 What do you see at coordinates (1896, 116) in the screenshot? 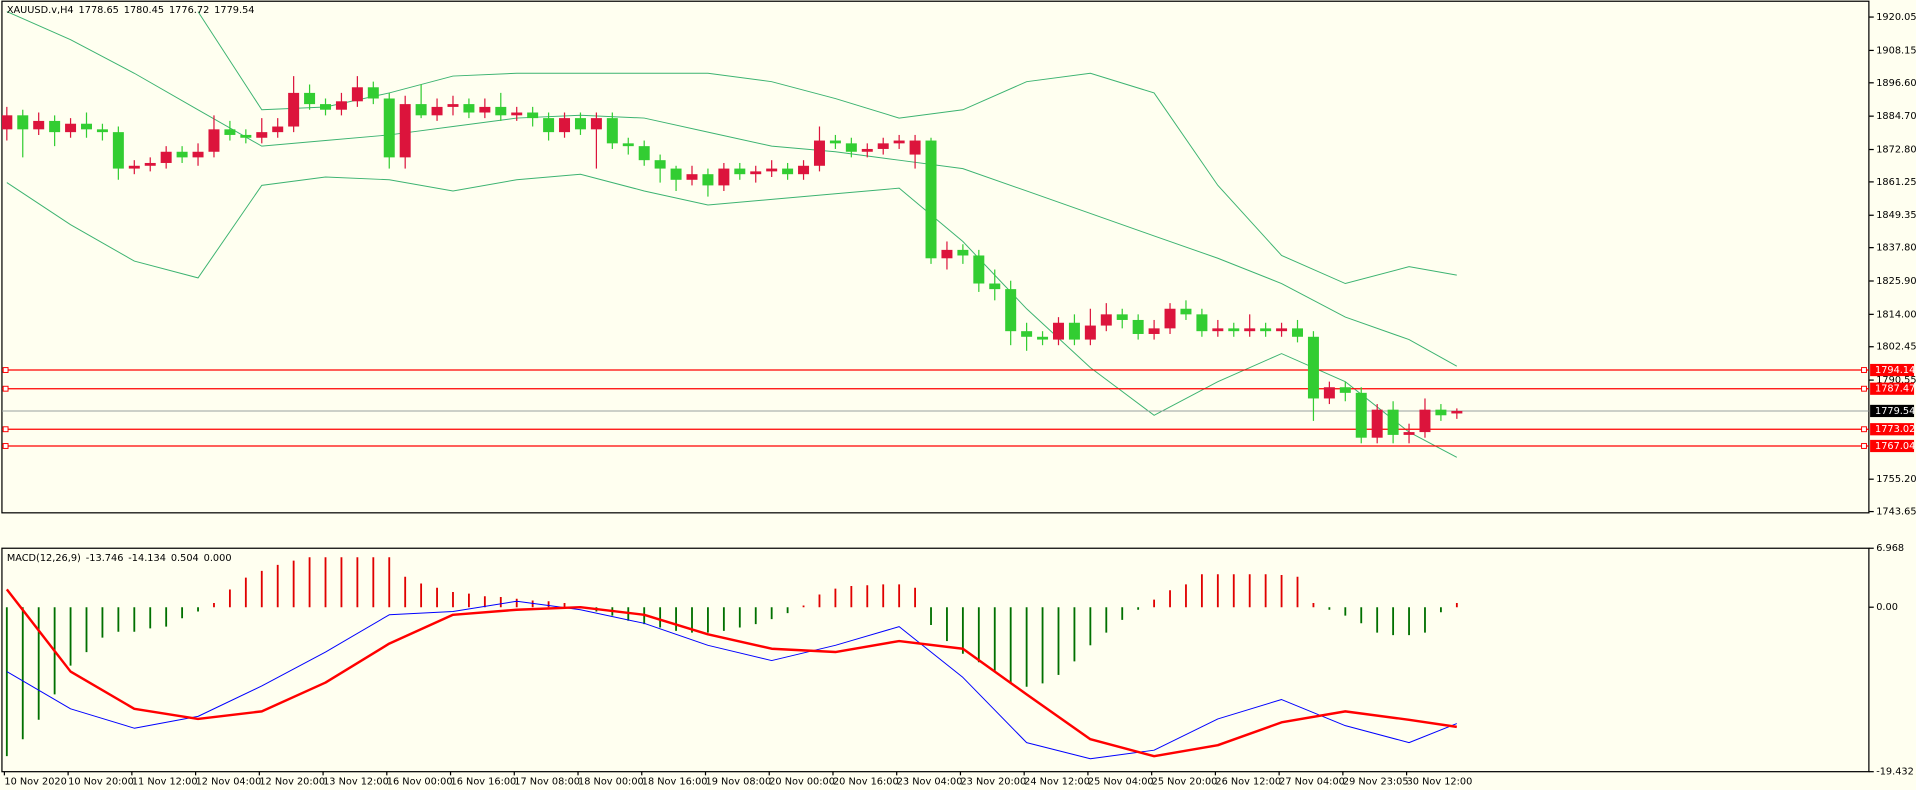
I see `y-tick-label: 1884.70` at bounding box center [1896, 116].